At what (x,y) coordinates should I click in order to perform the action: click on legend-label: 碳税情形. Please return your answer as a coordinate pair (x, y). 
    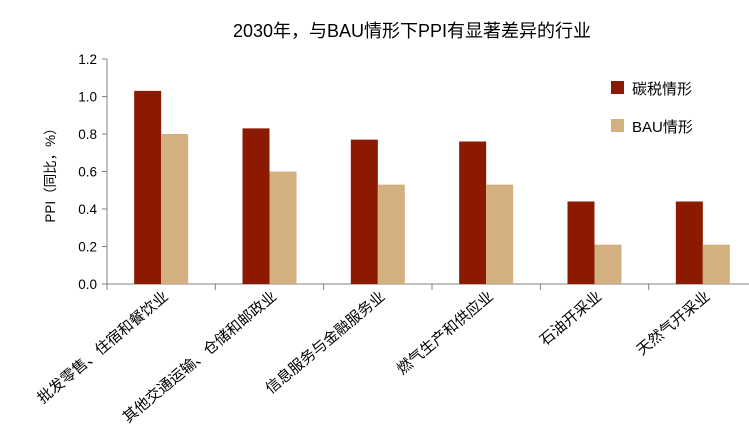
    Looking at the image, I should click on (662, 89).